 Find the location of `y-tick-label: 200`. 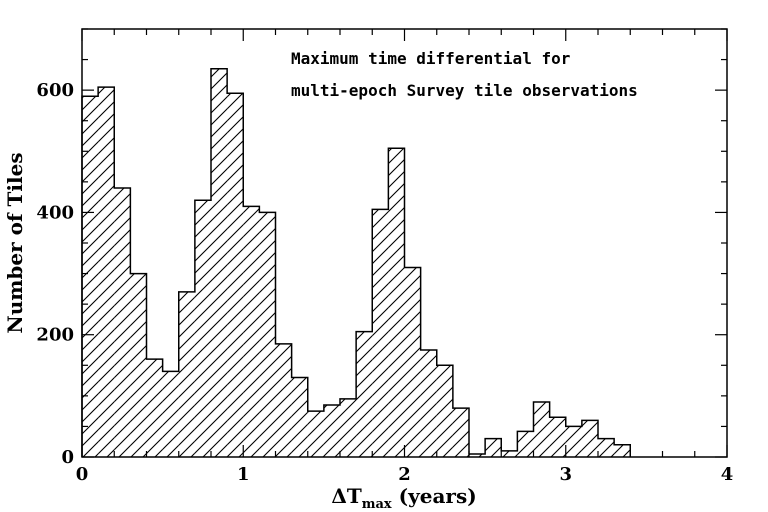

y-tick-label: 200 is located at coordinates (55, 335).